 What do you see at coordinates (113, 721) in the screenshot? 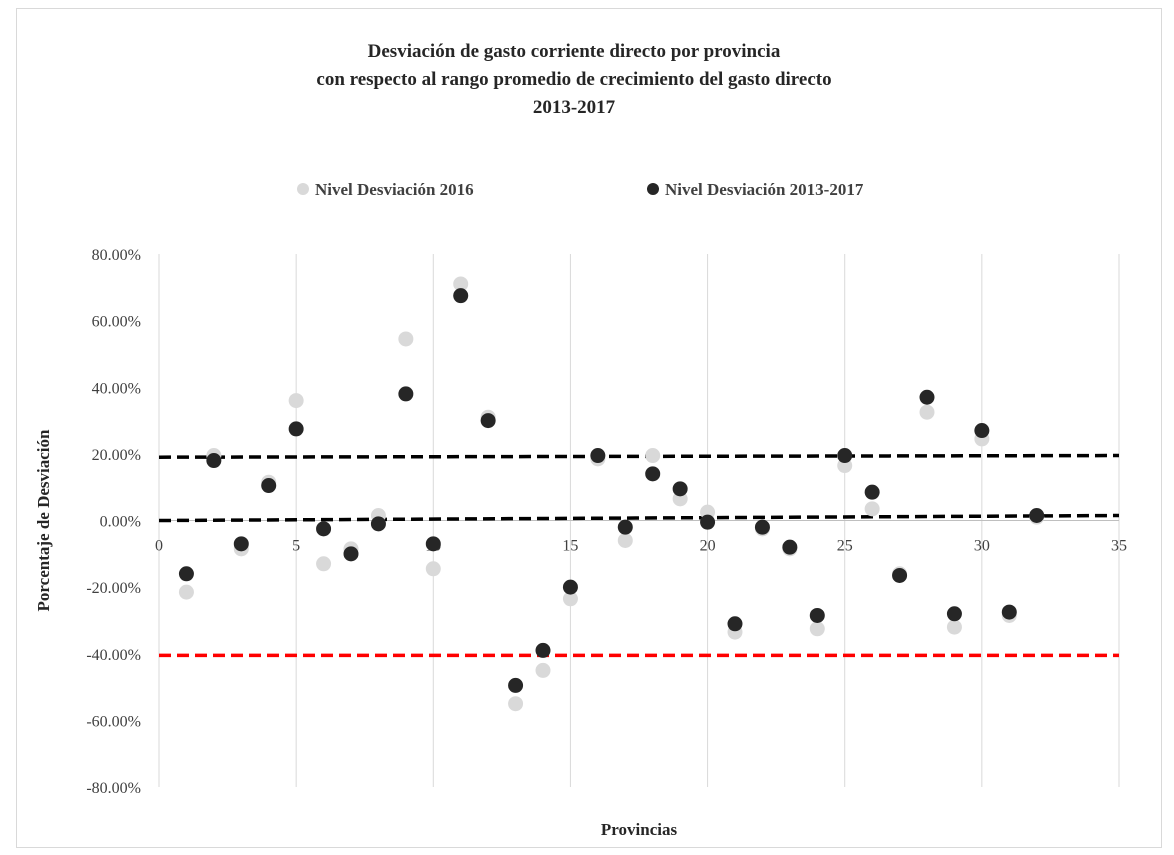
I see `y-tick-label: -60.00%` at bounding box center [113, 721].